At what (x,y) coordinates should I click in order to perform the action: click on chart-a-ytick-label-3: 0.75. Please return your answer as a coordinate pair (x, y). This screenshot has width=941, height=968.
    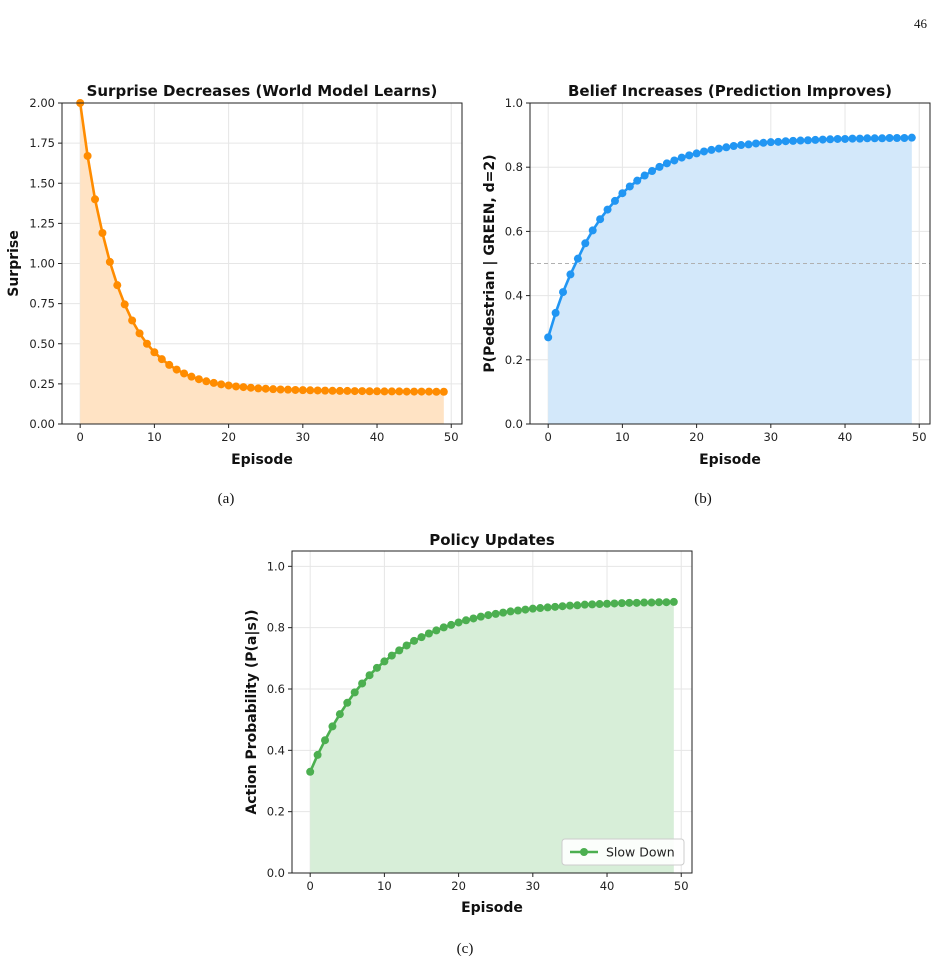
    Looking at the image, I should click on (42, 304).